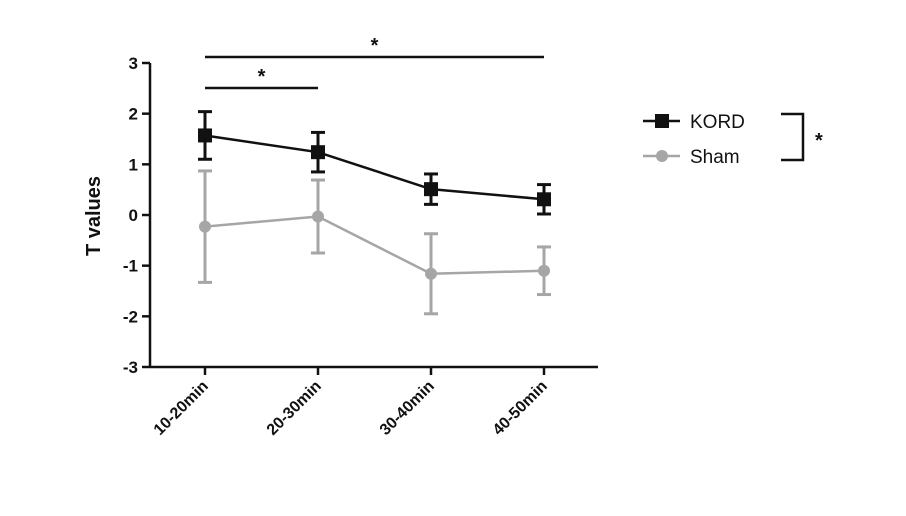 Image resolution: width=906 pixels, height=516 pixels. What do you see at coordinates (717, 122) in the screenshot?
I see `legend-label: KORD` at bounding box center [717, 122].